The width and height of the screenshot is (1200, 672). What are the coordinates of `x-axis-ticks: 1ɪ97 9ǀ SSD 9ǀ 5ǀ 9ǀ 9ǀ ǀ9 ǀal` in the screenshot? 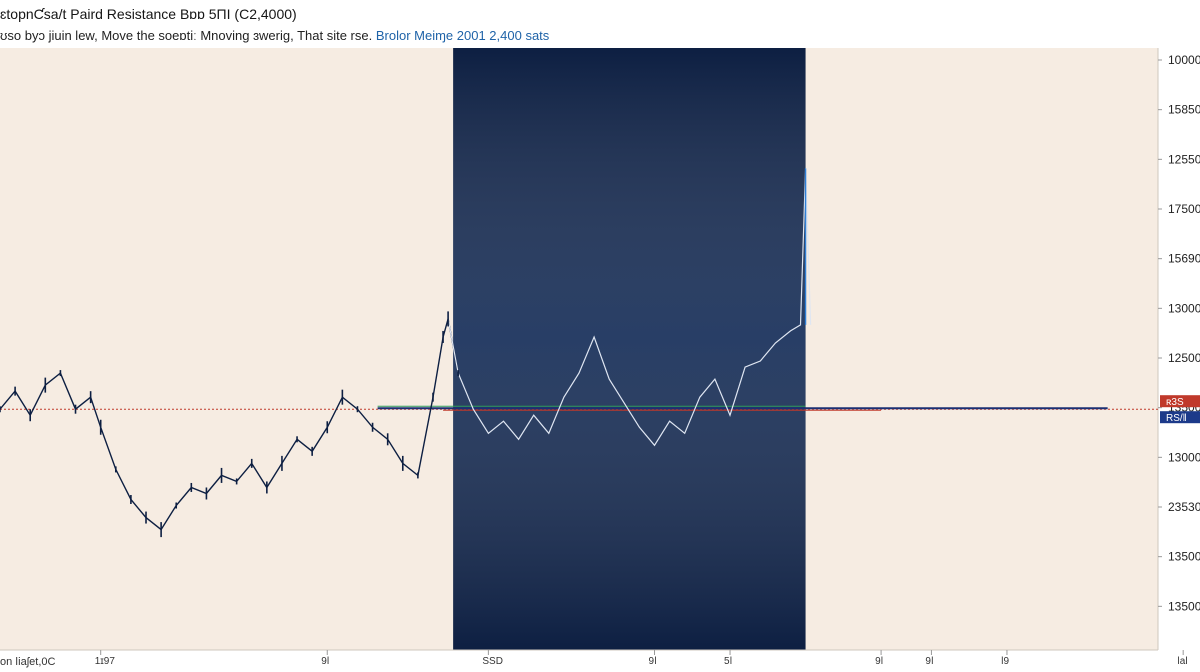 It's located at (641, 658).